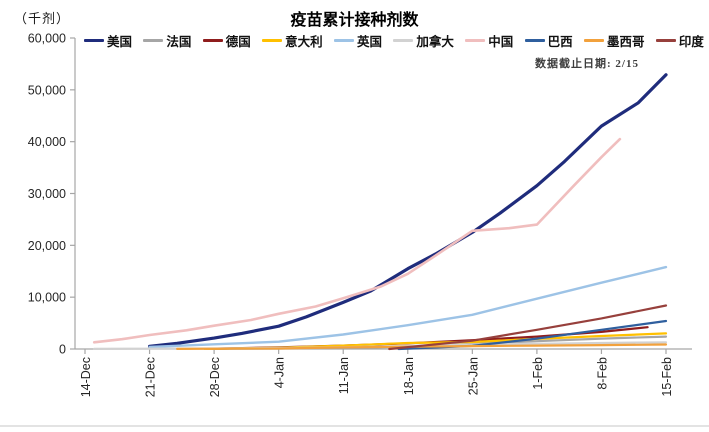  I want to click on legend-item: 中国, so click(489, 40).